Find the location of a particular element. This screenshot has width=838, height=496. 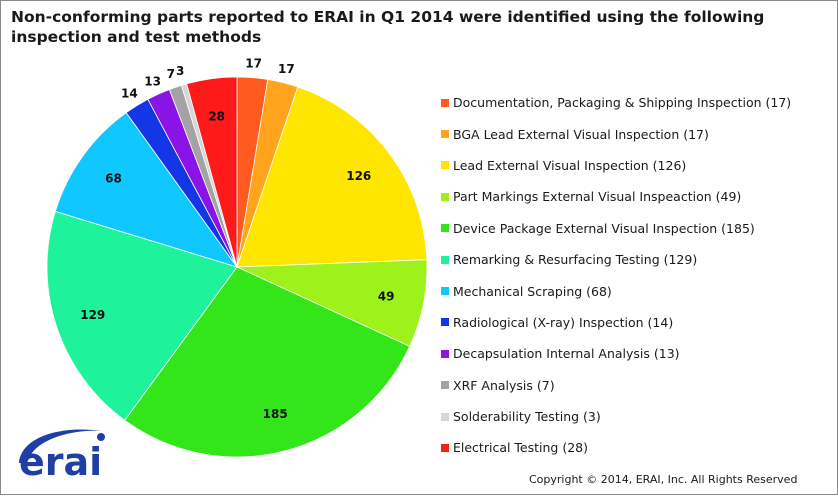

pie-label-2: 126 is located at coordinates (358, 176).